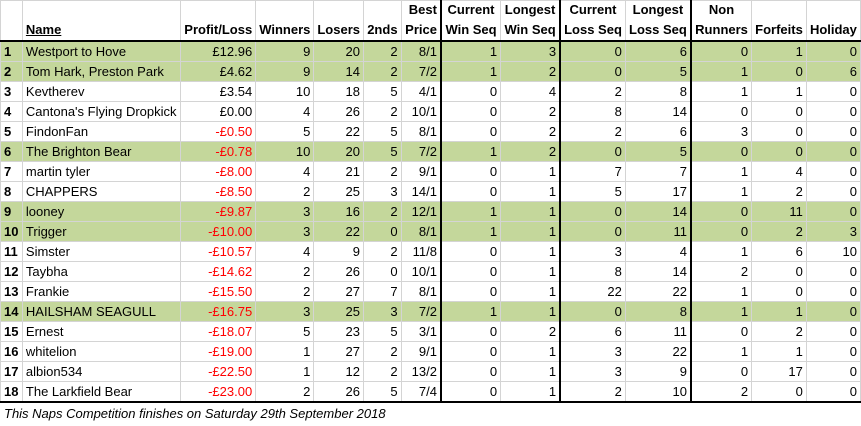 The width and height of the screenshot is (861, 426). What do you see at coordinates (285, 351) in the screenshot?
I see `row-winners: 1` at bounding box center [285, 351].